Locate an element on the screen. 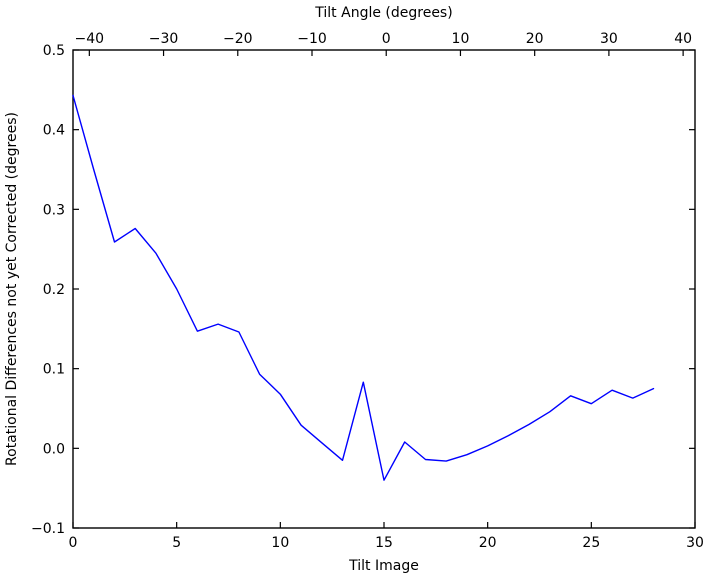  bottom-axis-ticks: 0 5 10 15 20 25 30 is located at coordinates (386, 536).